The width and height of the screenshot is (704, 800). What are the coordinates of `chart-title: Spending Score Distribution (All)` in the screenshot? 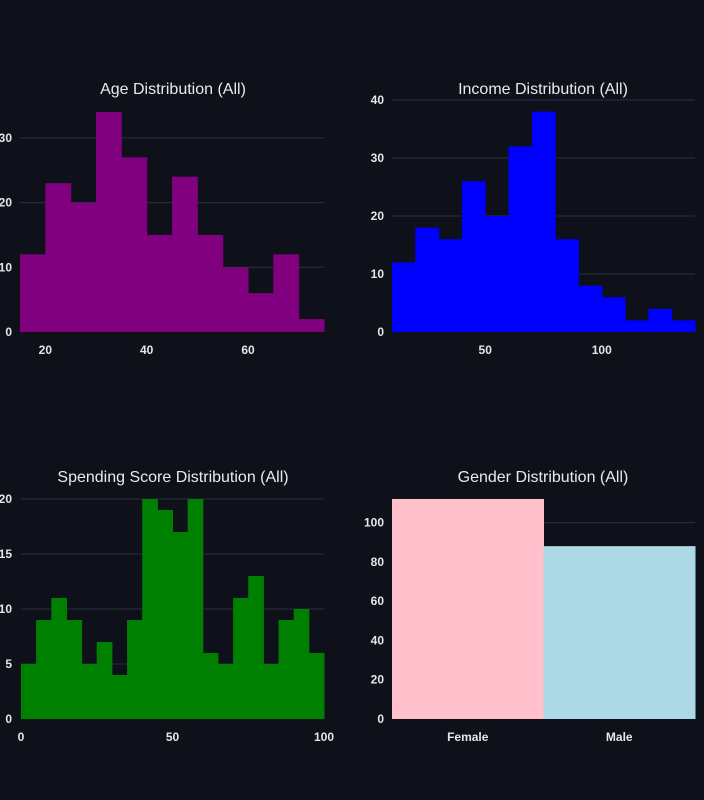 It's located at (172, 477).